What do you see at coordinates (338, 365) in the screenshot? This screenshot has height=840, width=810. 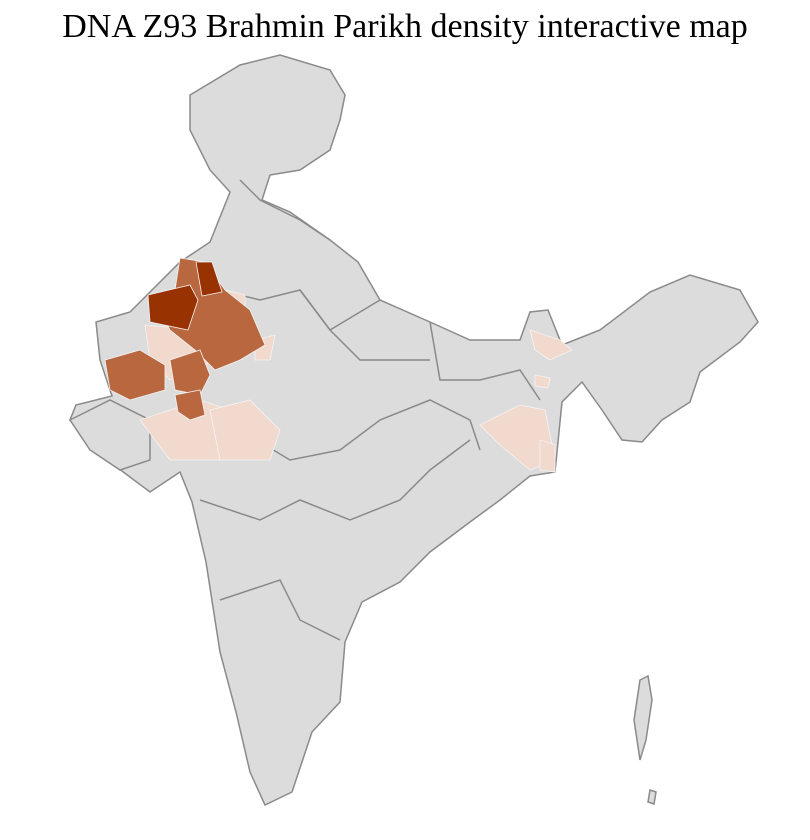 I see `district-density-regions` at bounding box center [338, 365].